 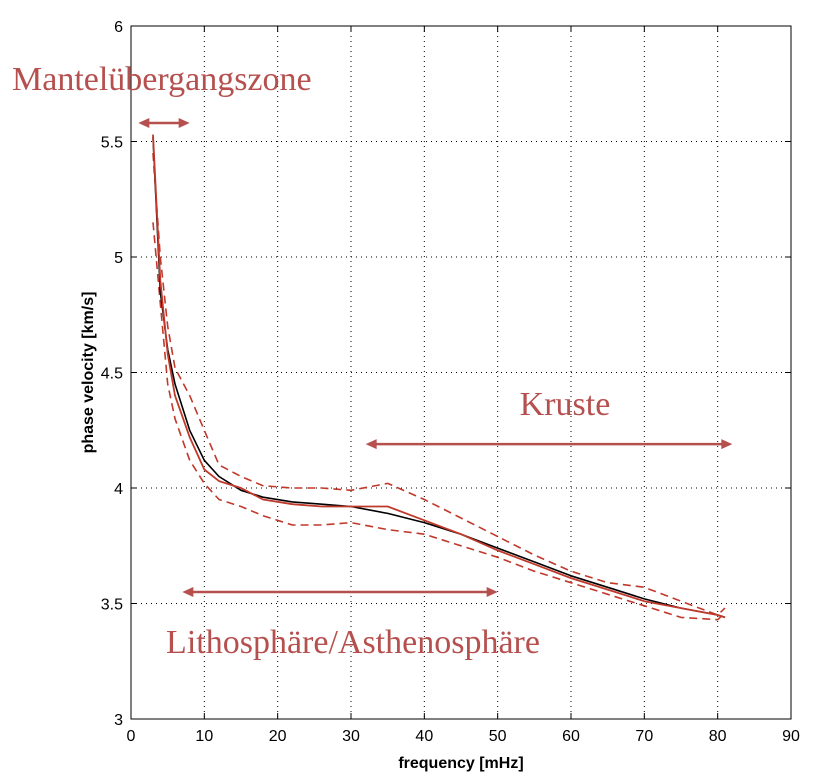 What do you see at coordinates (131, 736) in the screenshot?
I see `x-tick-label: 0` at bounding box center [131, 736].